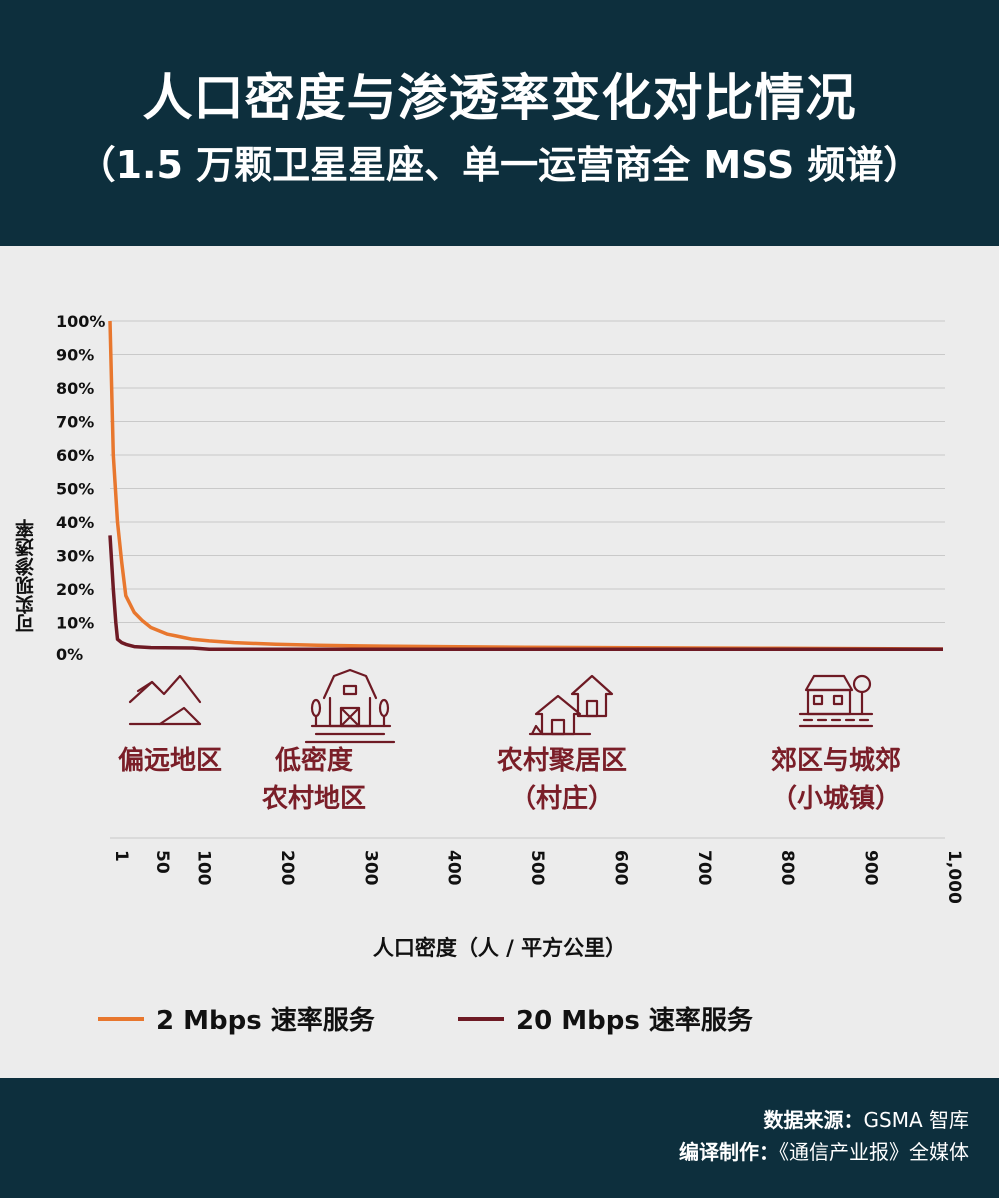 This screenshot has height=1198, width=999. I want to click on y-tick-label: 90%, so click(75, 355).